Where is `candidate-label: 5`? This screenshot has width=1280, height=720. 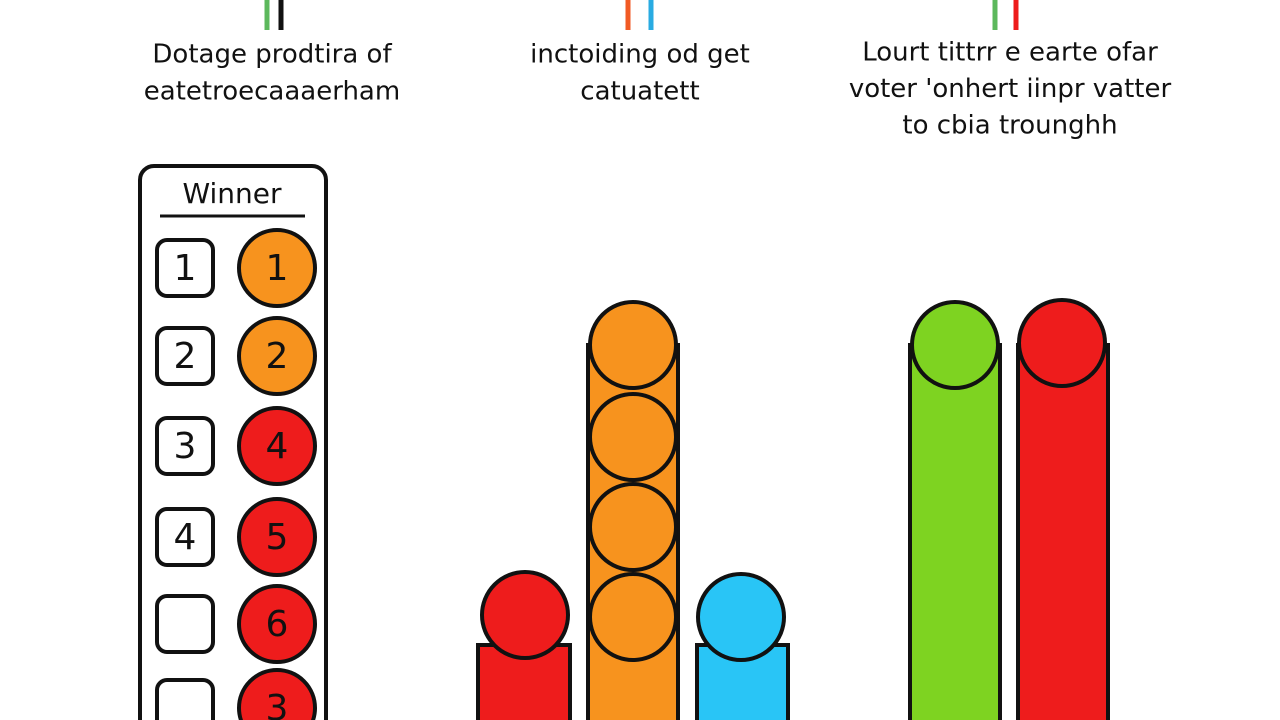 candidate-label: 5 is located at coordinates (277, 537).